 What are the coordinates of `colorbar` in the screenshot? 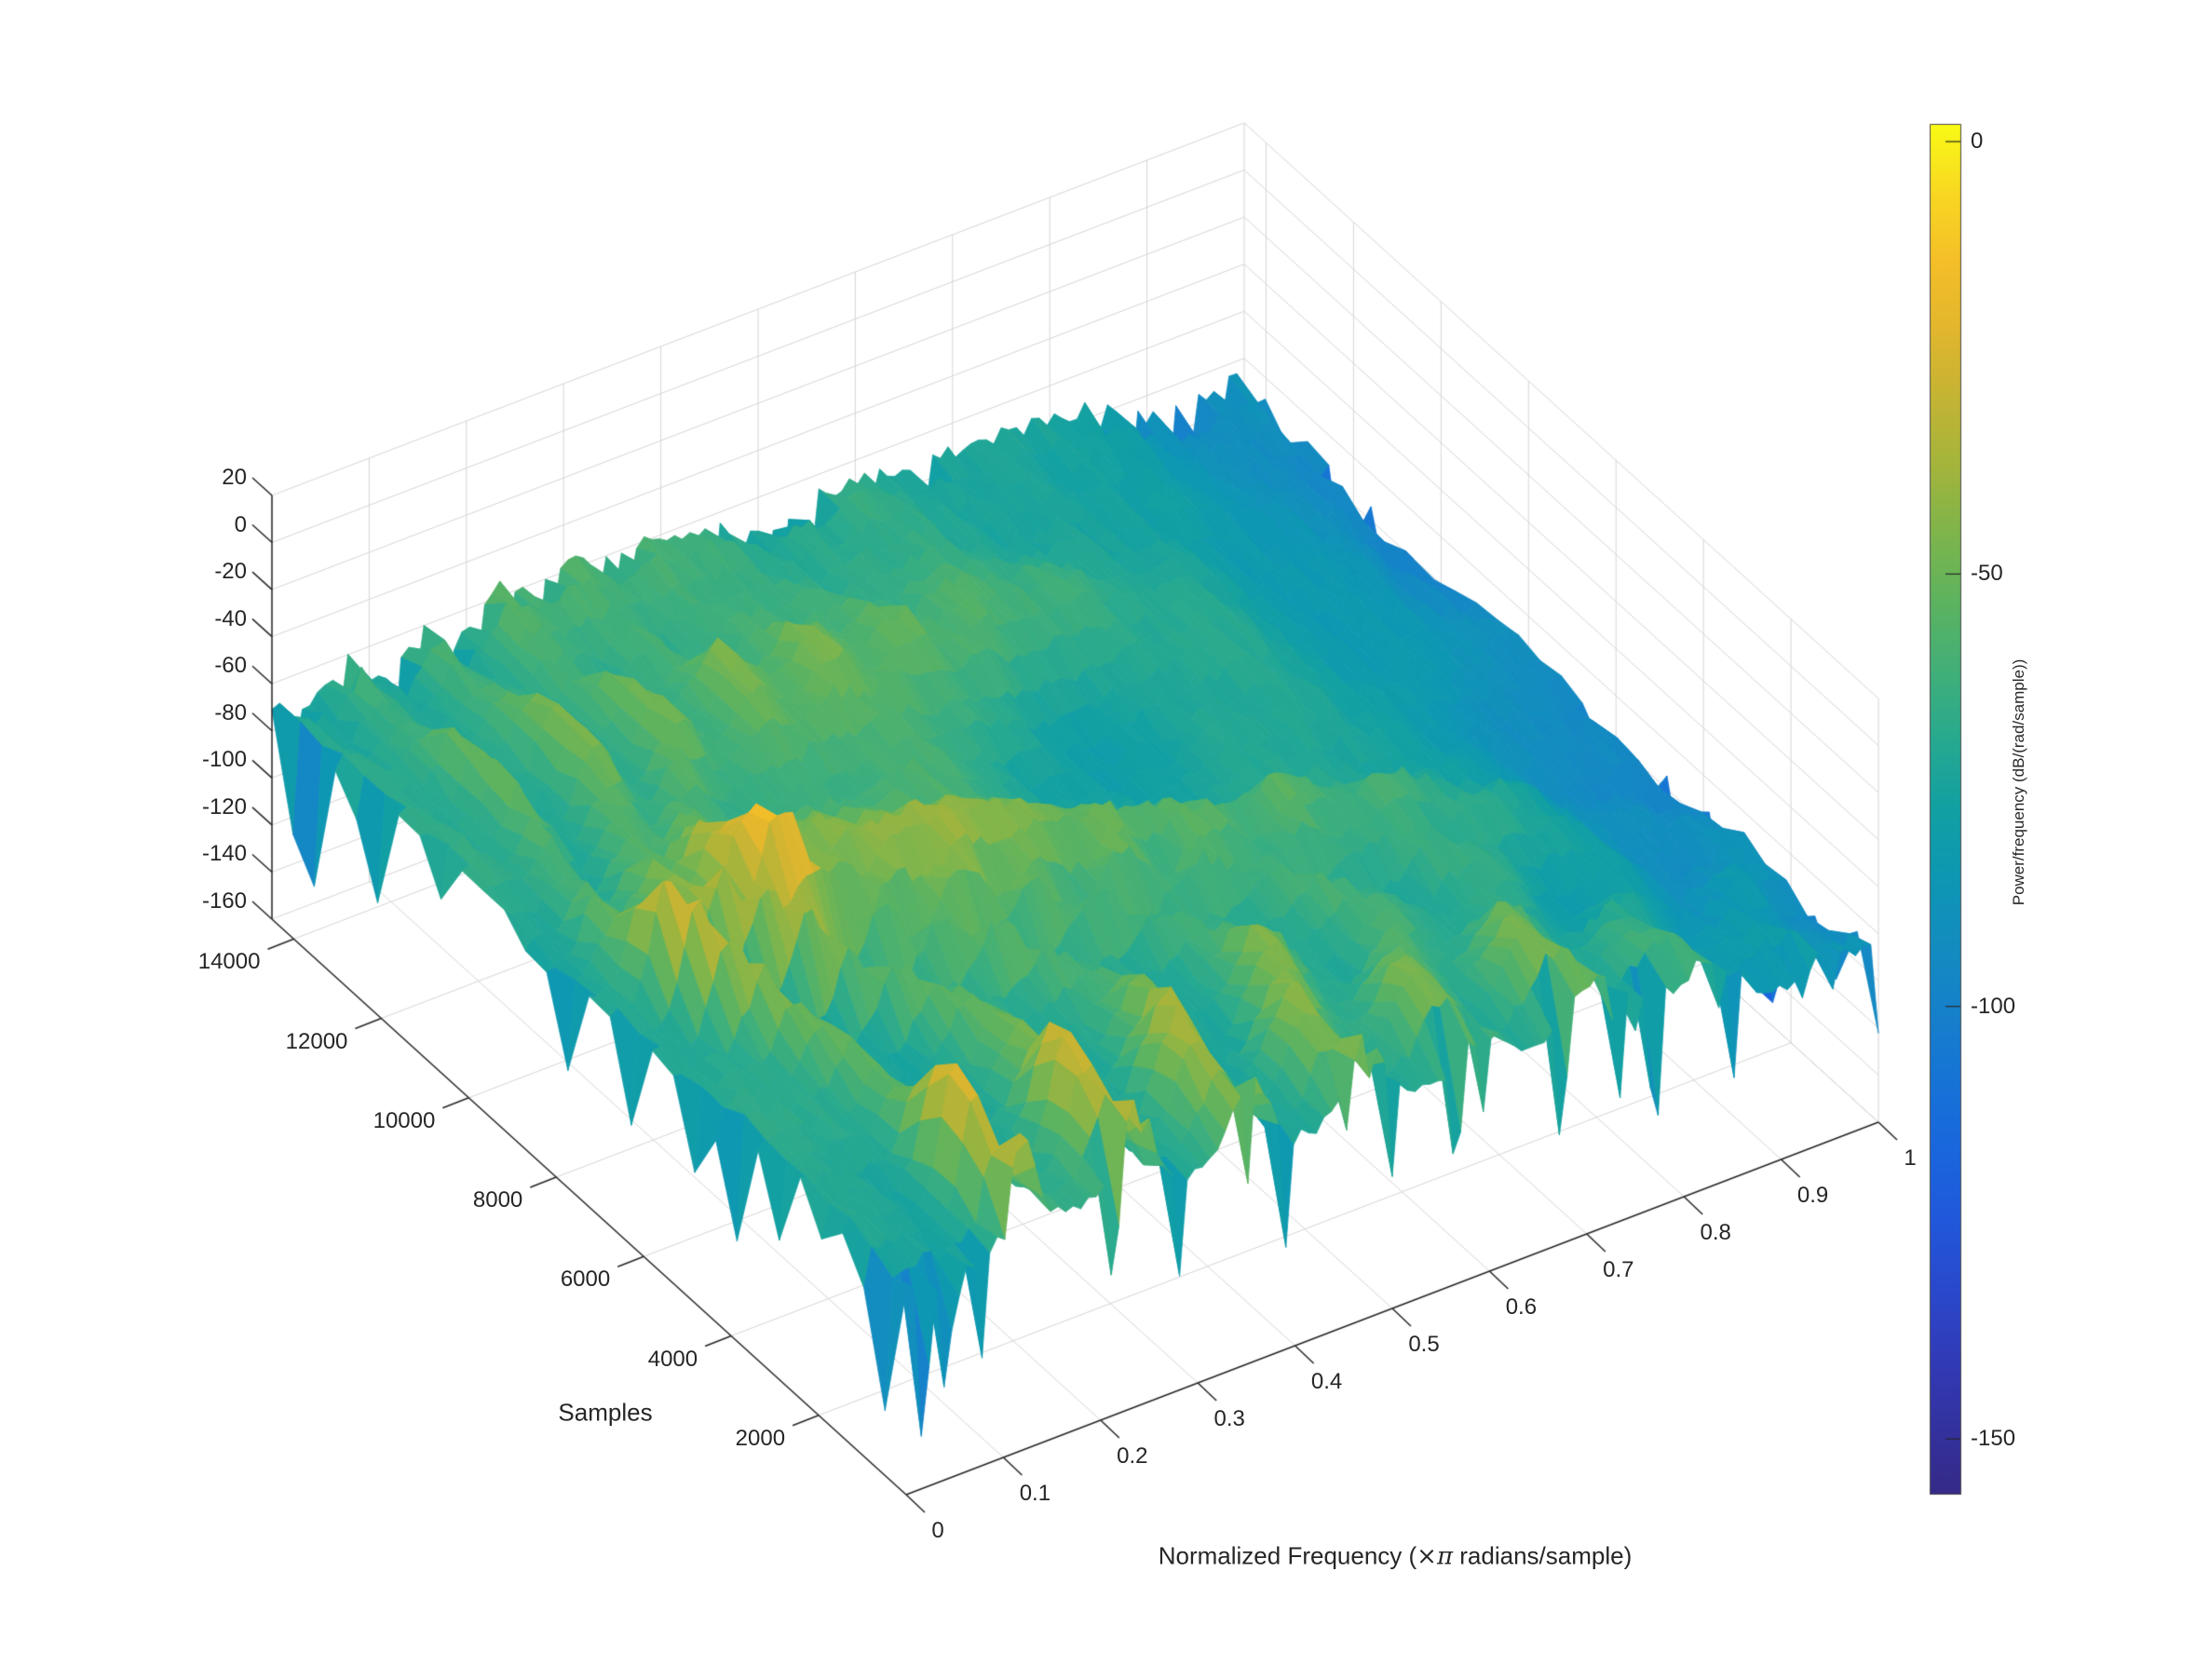 It's located at (1945, 809).